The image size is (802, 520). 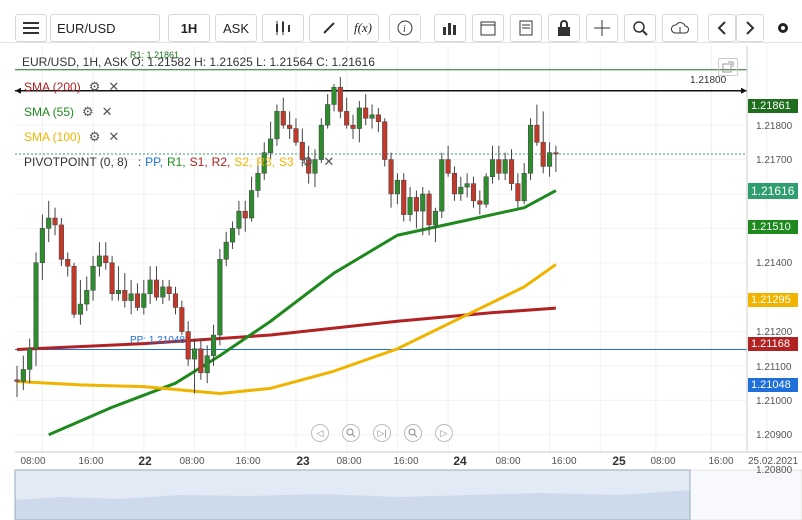 What do you see at coordinates (750, 28) in the screenshot?
I see `scroll-right-button` at bounding box center [750, 28].